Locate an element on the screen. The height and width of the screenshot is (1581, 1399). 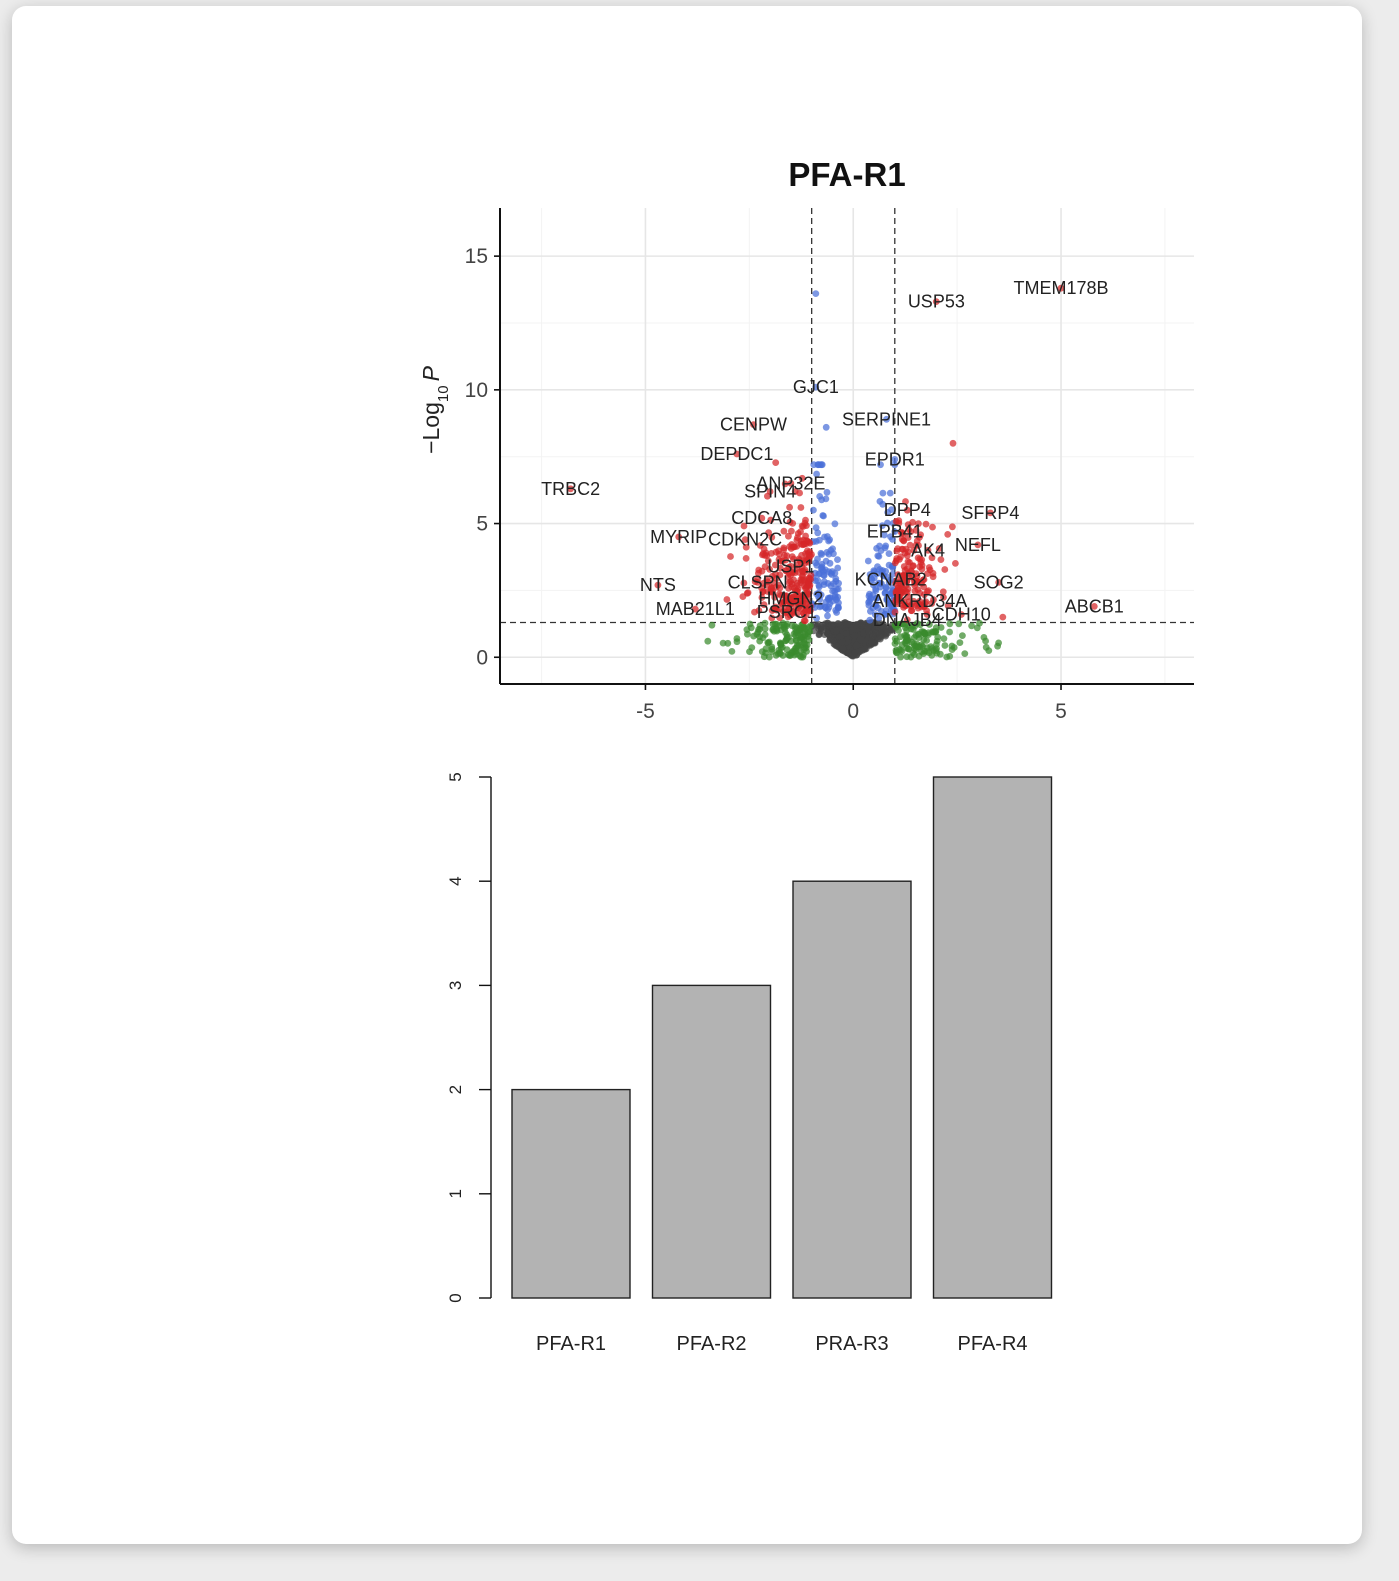
gene-label: PSRC1 is located at coordinates (787, 612).